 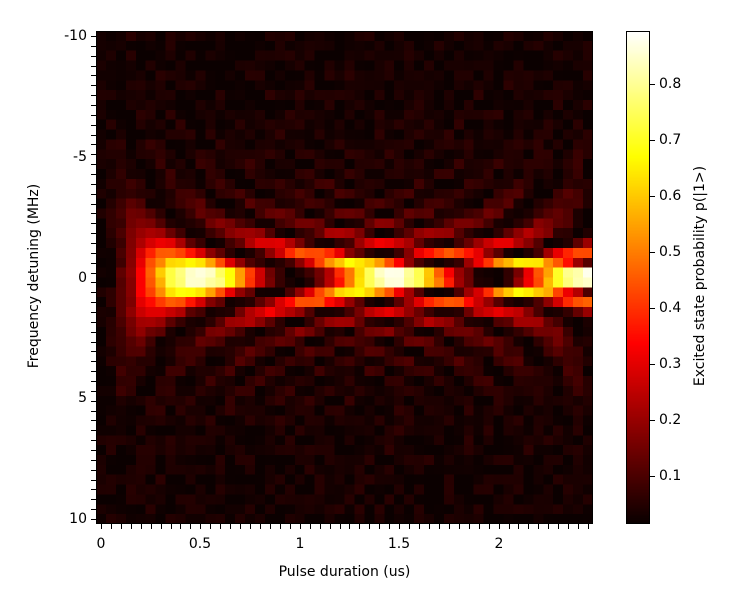 I want to click on y-tick-label: 5, so click(x=82, y=398).